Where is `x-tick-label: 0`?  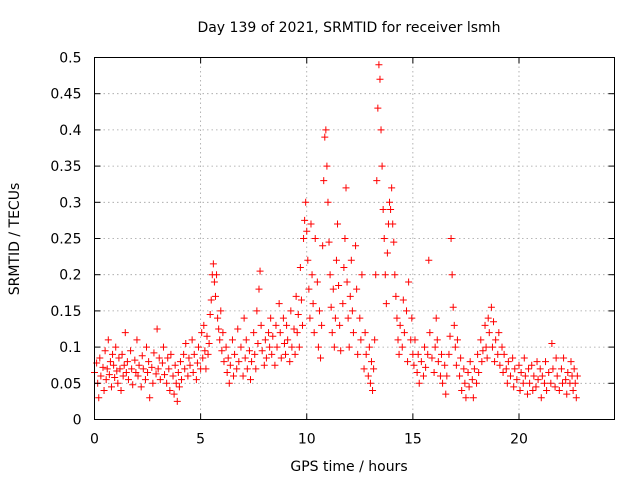 x-tick-label: 0 is located at coordinates (94, 440).